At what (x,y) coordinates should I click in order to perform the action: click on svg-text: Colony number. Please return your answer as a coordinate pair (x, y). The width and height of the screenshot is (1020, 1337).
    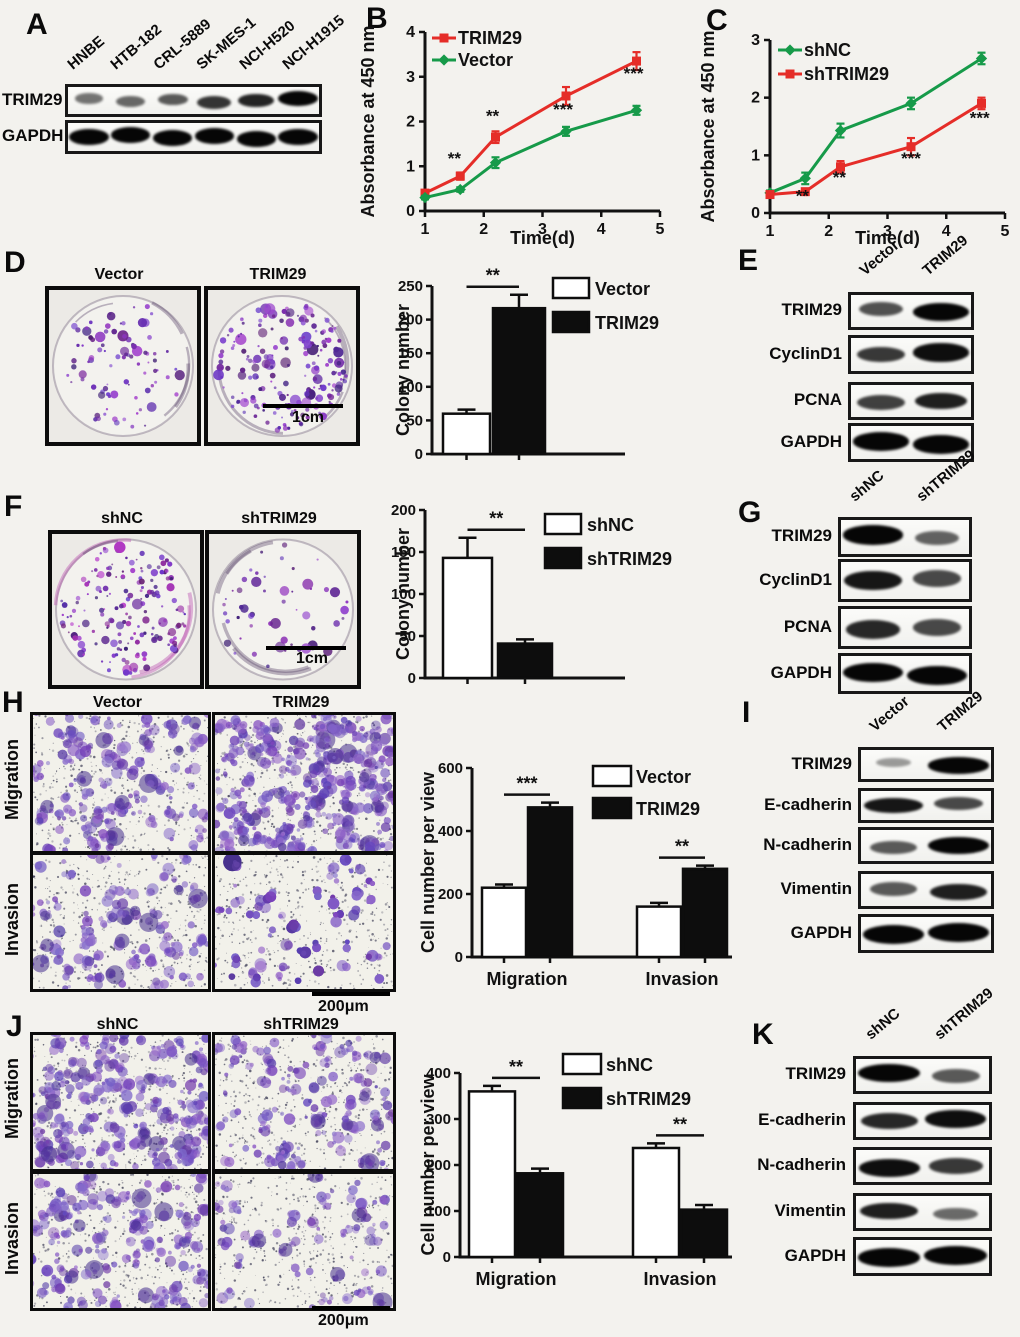
    Looking at the image, I should click on (403, 594).